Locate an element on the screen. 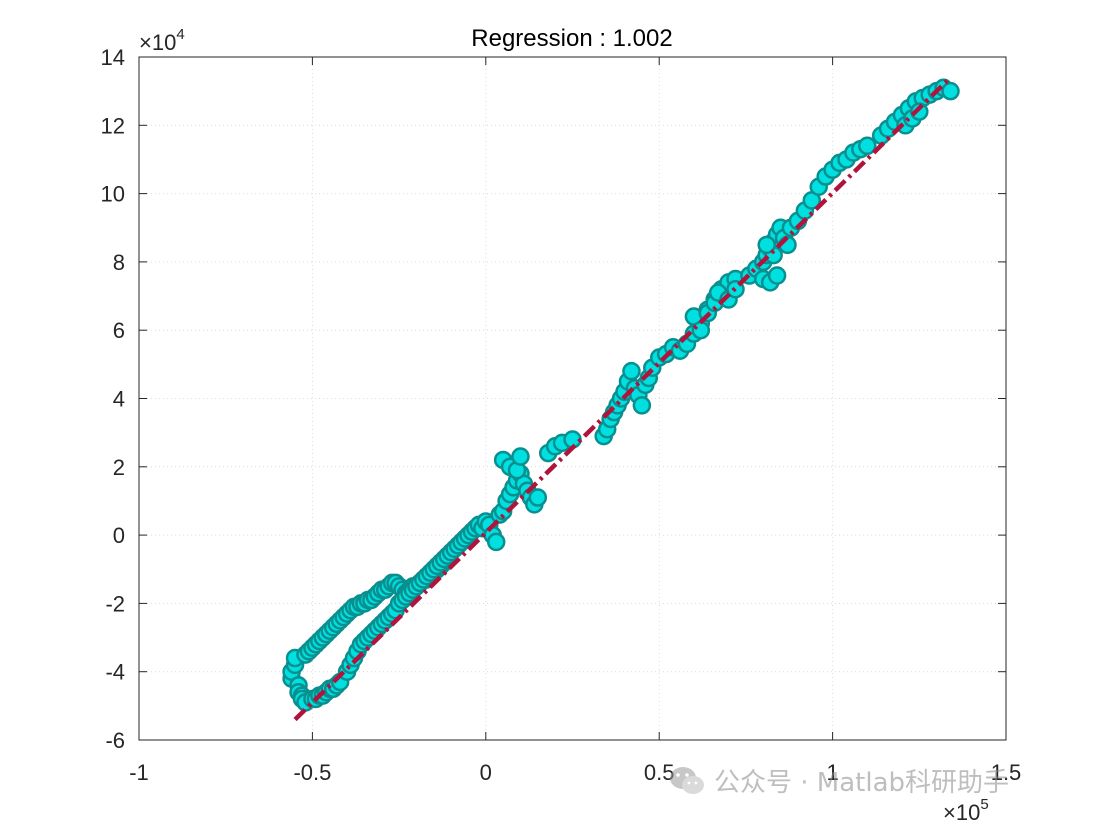 The height and width of the screenshot is (827, 1104). wechat-icon is located at coordinates (687, 780).